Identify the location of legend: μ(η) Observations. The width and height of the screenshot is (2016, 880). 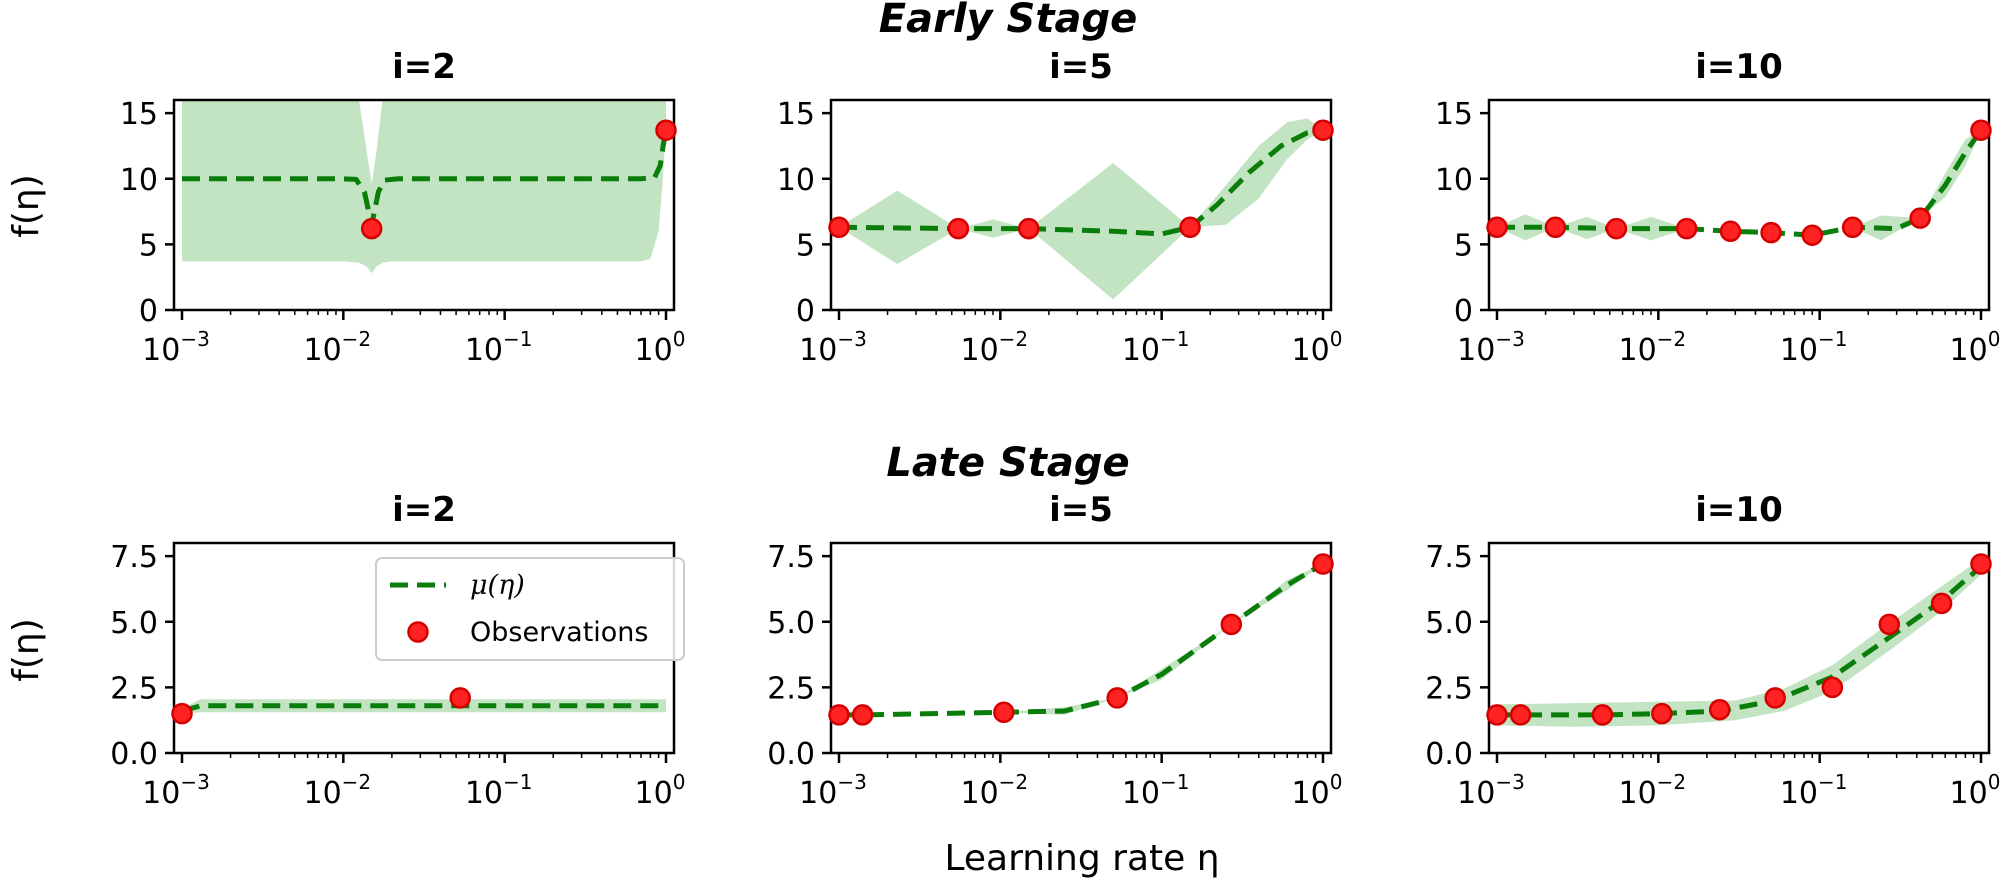
(530, 609).